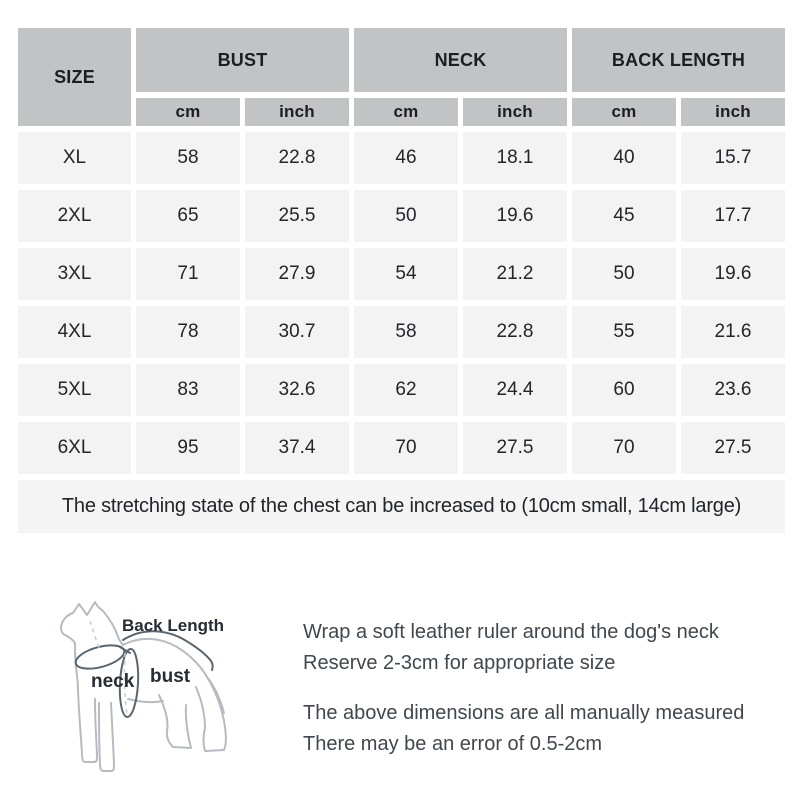 The width and height of the screenshot is (800, 800). I want to click on hidden-strap-dashes, so click(108, 667).